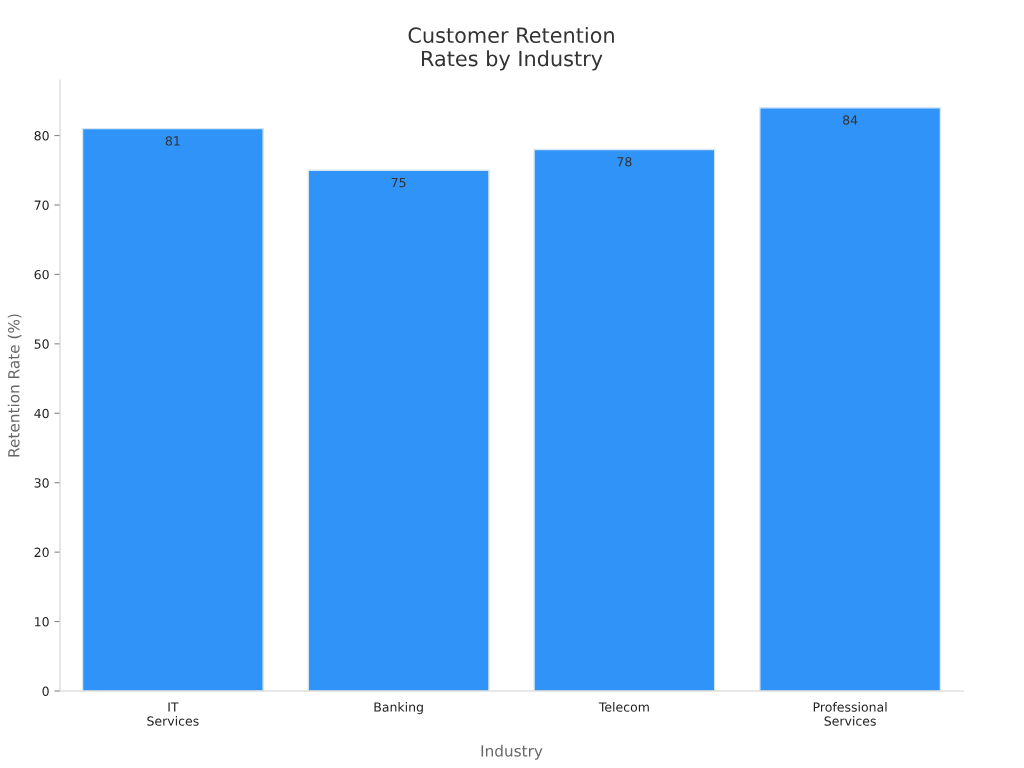  Describe the element at coordinates (173, 714) in the screenshot. I see `x-tick-label: IT Services` at that location.